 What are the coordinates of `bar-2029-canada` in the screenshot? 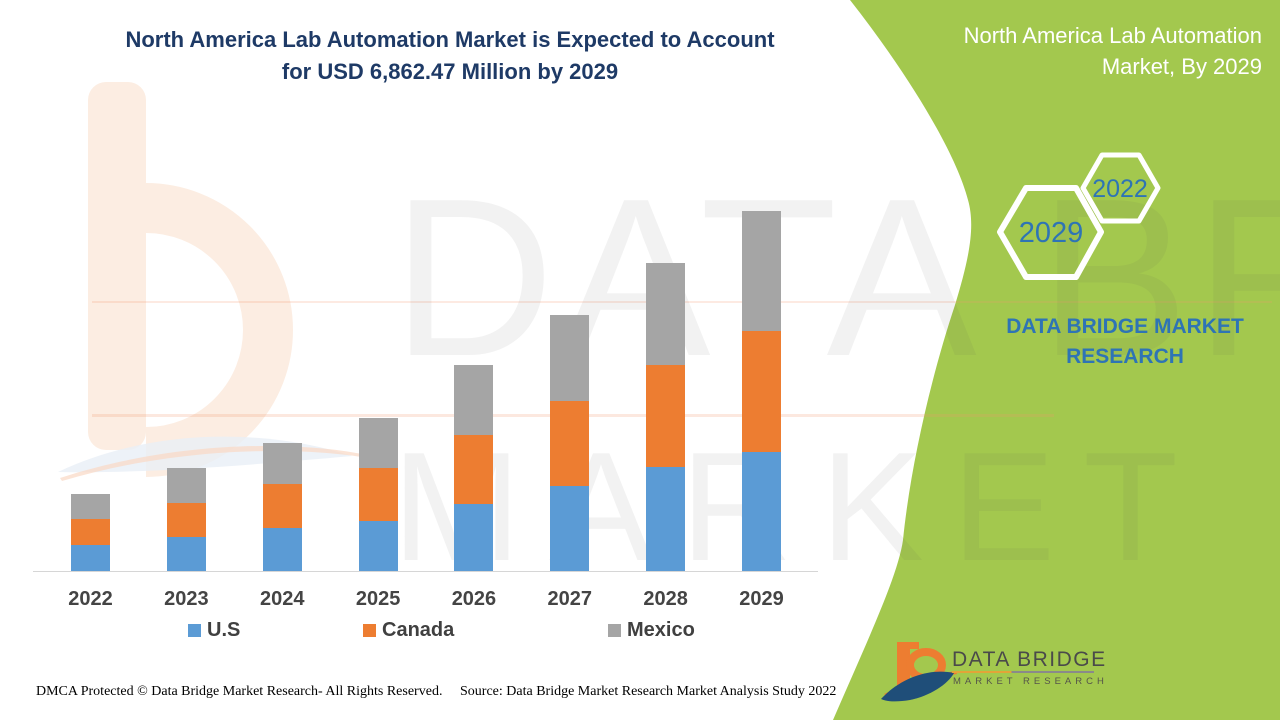 It's located at (762, 391).